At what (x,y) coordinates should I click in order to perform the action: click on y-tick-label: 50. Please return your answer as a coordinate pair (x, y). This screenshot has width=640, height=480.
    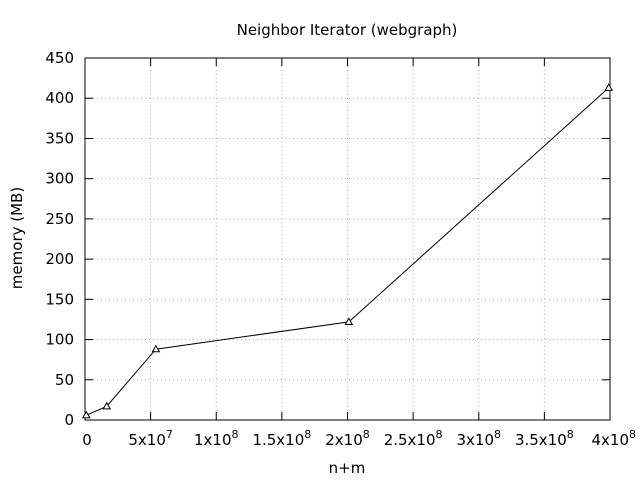
    Looking at the image, I should click on (64, 380).